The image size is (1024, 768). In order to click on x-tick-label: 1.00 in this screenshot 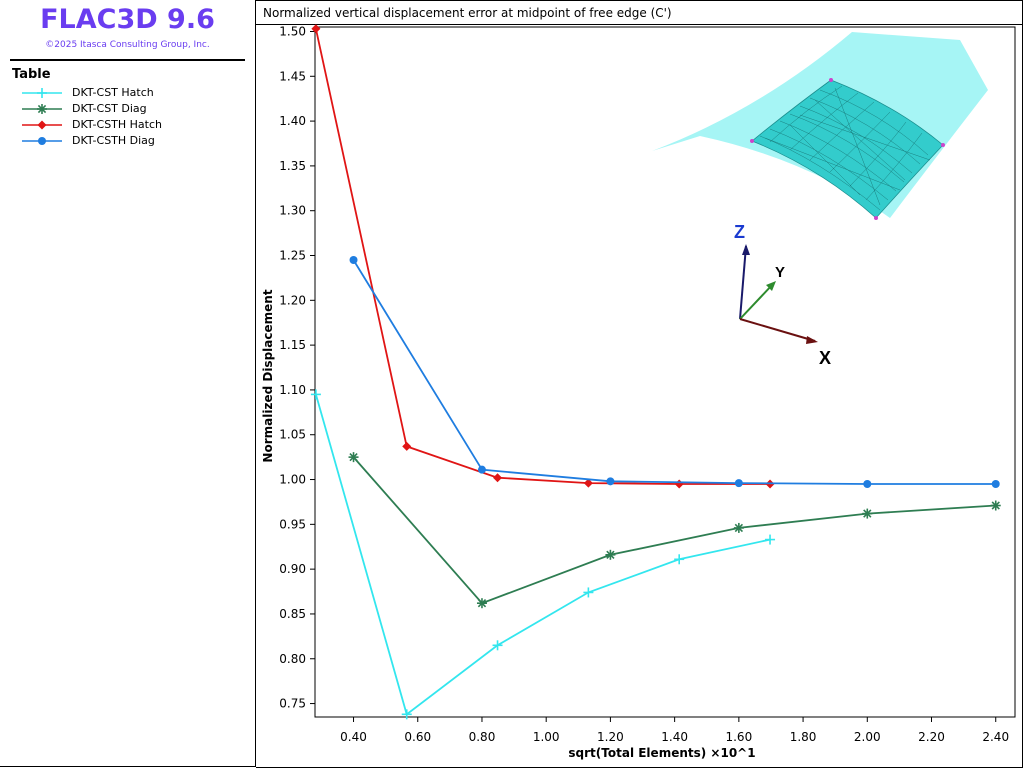, I will do `click(546, 737)`.